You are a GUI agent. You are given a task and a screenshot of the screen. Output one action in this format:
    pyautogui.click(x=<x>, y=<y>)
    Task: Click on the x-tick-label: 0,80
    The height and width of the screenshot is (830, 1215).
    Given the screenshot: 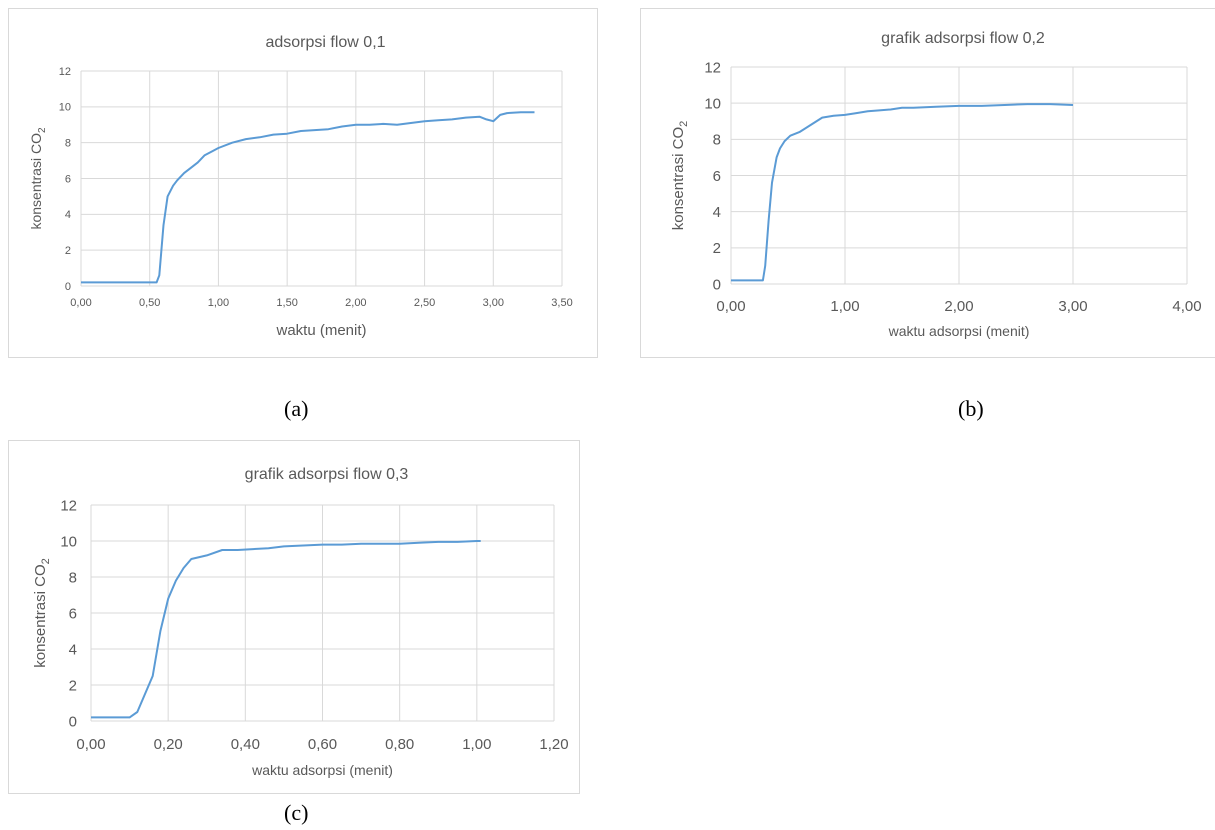 What is the action you would take?
    pyautogui.click(x=399, y=744)
    